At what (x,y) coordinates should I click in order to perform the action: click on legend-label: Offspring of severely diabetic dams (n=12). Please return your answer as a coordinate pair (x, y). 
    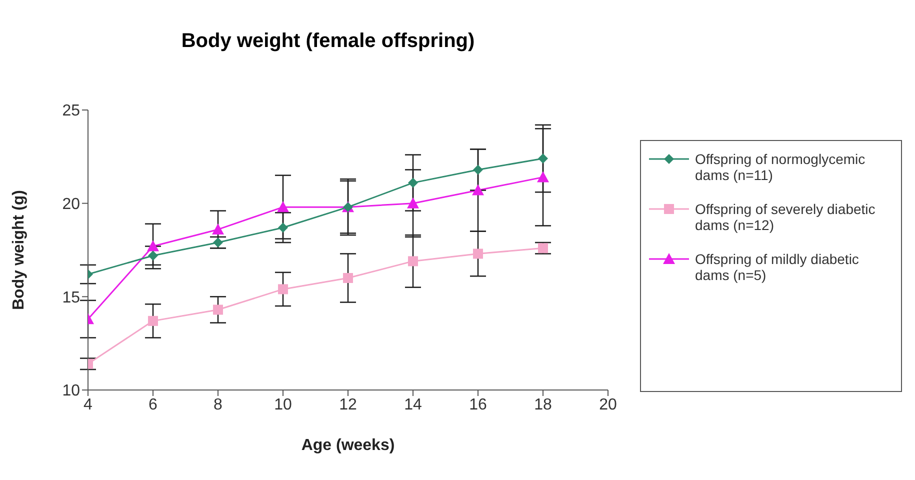
    Looking at the image, I should click on (785, 217).